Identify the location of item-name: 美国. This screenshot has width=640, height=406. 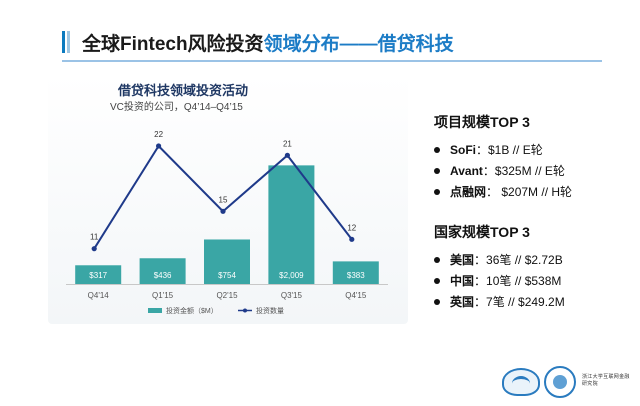
(462, 260).